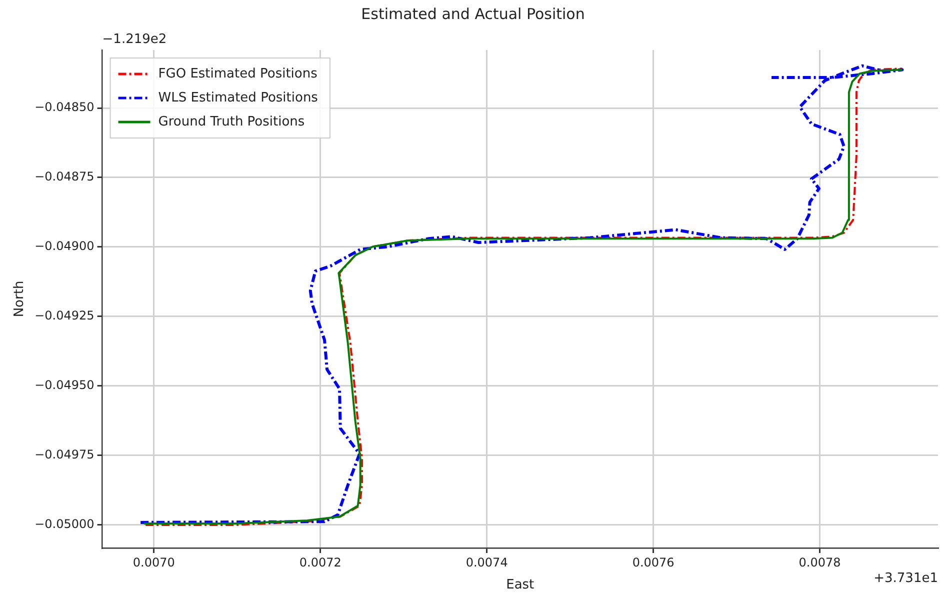 The width and height of the screenshot is (950, 601). What do you see at coordinates (134, 39) in the screenshot?
I see `text: −1.219e2` at bounding box center [134, 39].